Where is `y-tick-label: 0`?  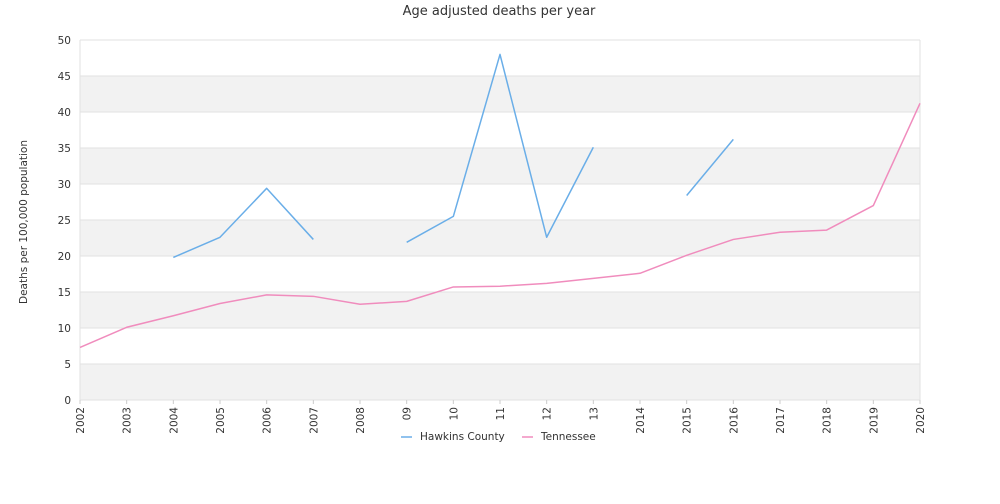 y-tick-label: 0 is located at coordinates (67, 401).